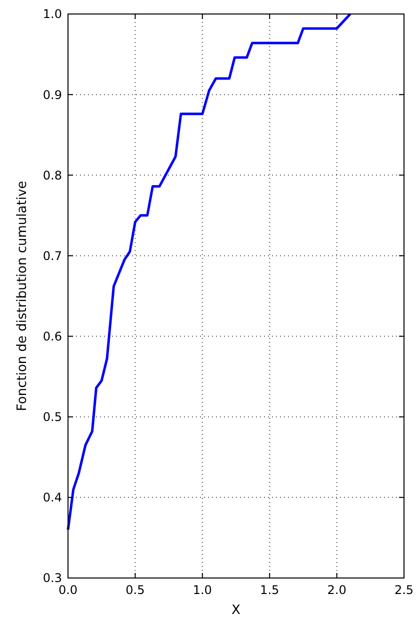  Describe the element at coordinates (270, 590) in the screenshot. I see `x-tick-label: 1.5` at that location.